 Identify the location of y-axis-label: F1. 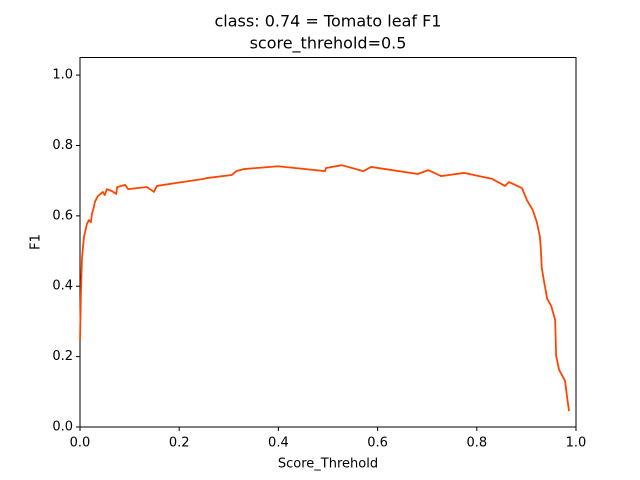
(36, 242).